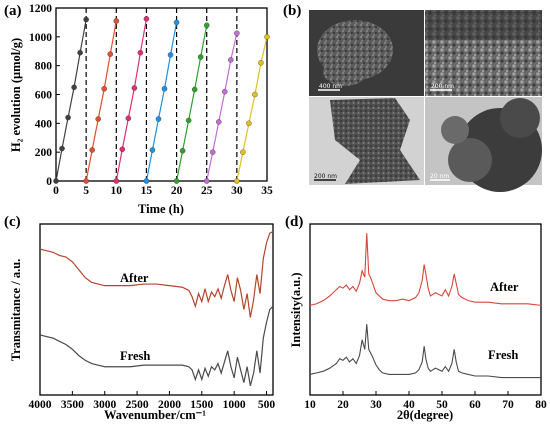 The image size is (550, 428). Describe the element at coordinates (475, 405) in the screenshot. I see `x-tick-label: 60` at that location.